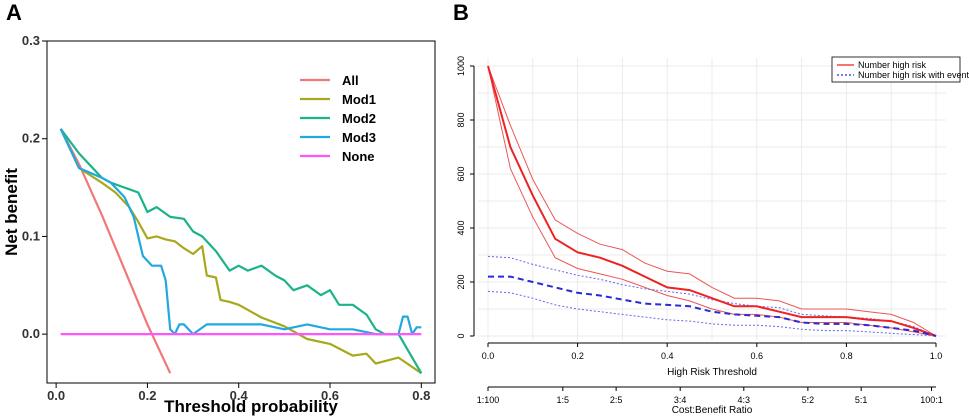  Describe the element at coordinates (680, 400) in the screenshot. I see `x2-tick-label: 3:4` at that location.